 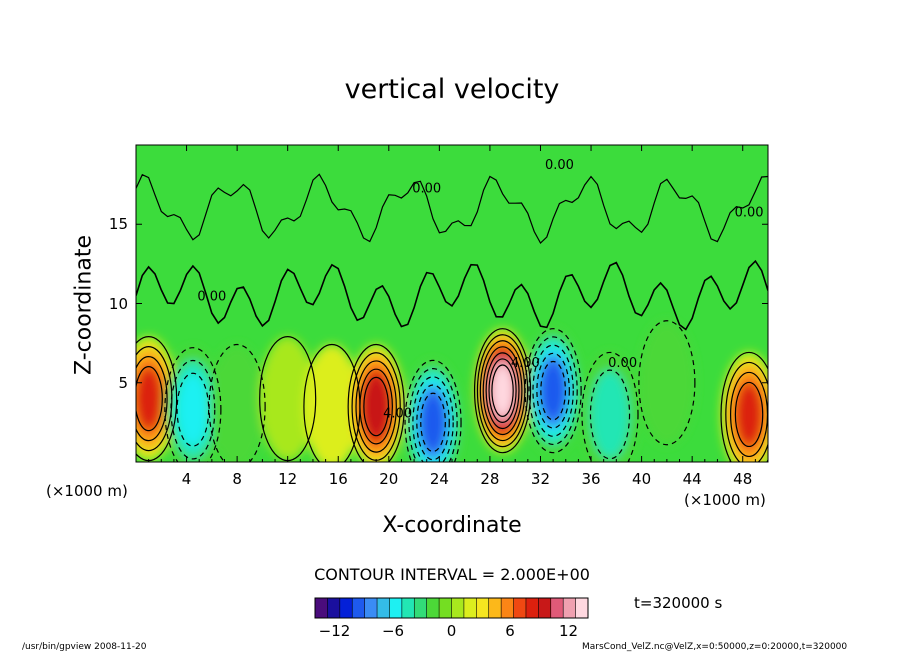 What do you see at coordinates (540, 479) in the screenshot?
I see `x-tick-label: 32` at bounding box center [540, 479].